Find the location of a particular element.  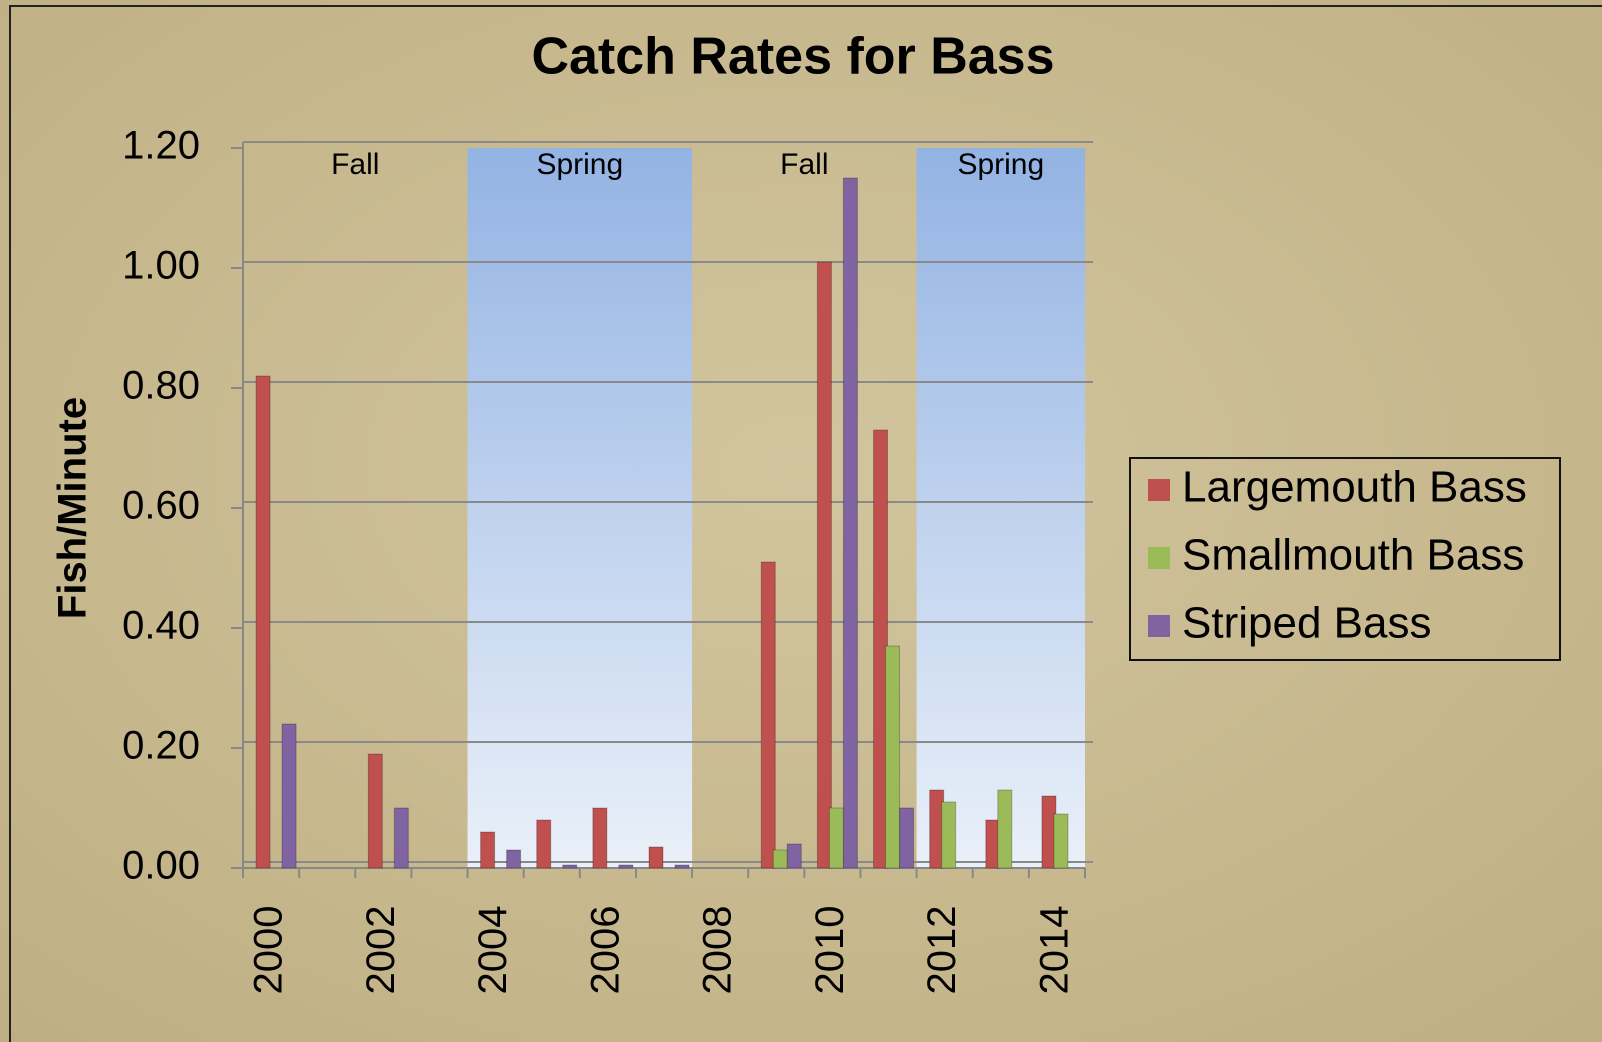

legend-label: Smallmouth Bass is located at coordinates (1353, 555).